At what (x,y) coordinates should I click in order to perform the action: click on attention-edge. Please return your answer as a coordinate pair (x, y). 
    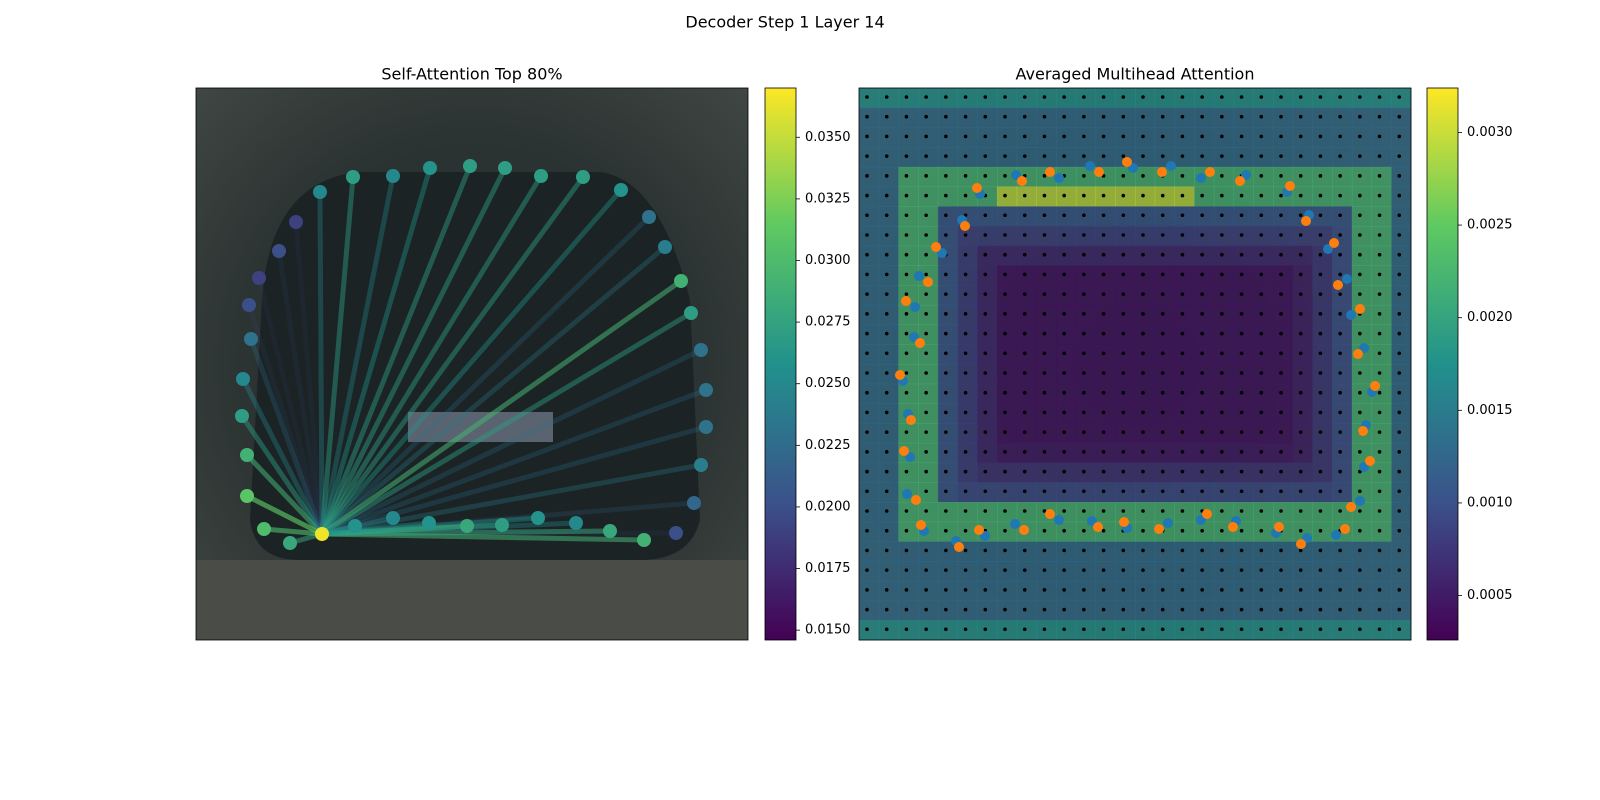
    Looking at the image, I should click on (396, 350).